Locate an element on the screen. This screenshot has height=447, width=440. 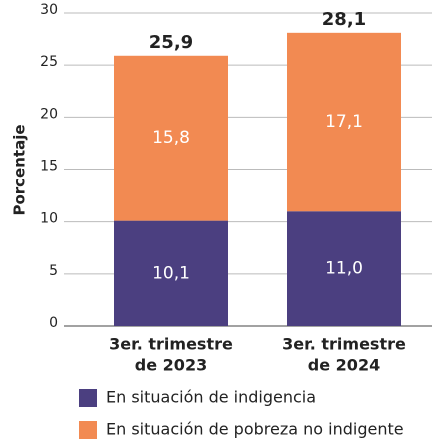
value-label: 10,1 is located at coordinates (171, 273).